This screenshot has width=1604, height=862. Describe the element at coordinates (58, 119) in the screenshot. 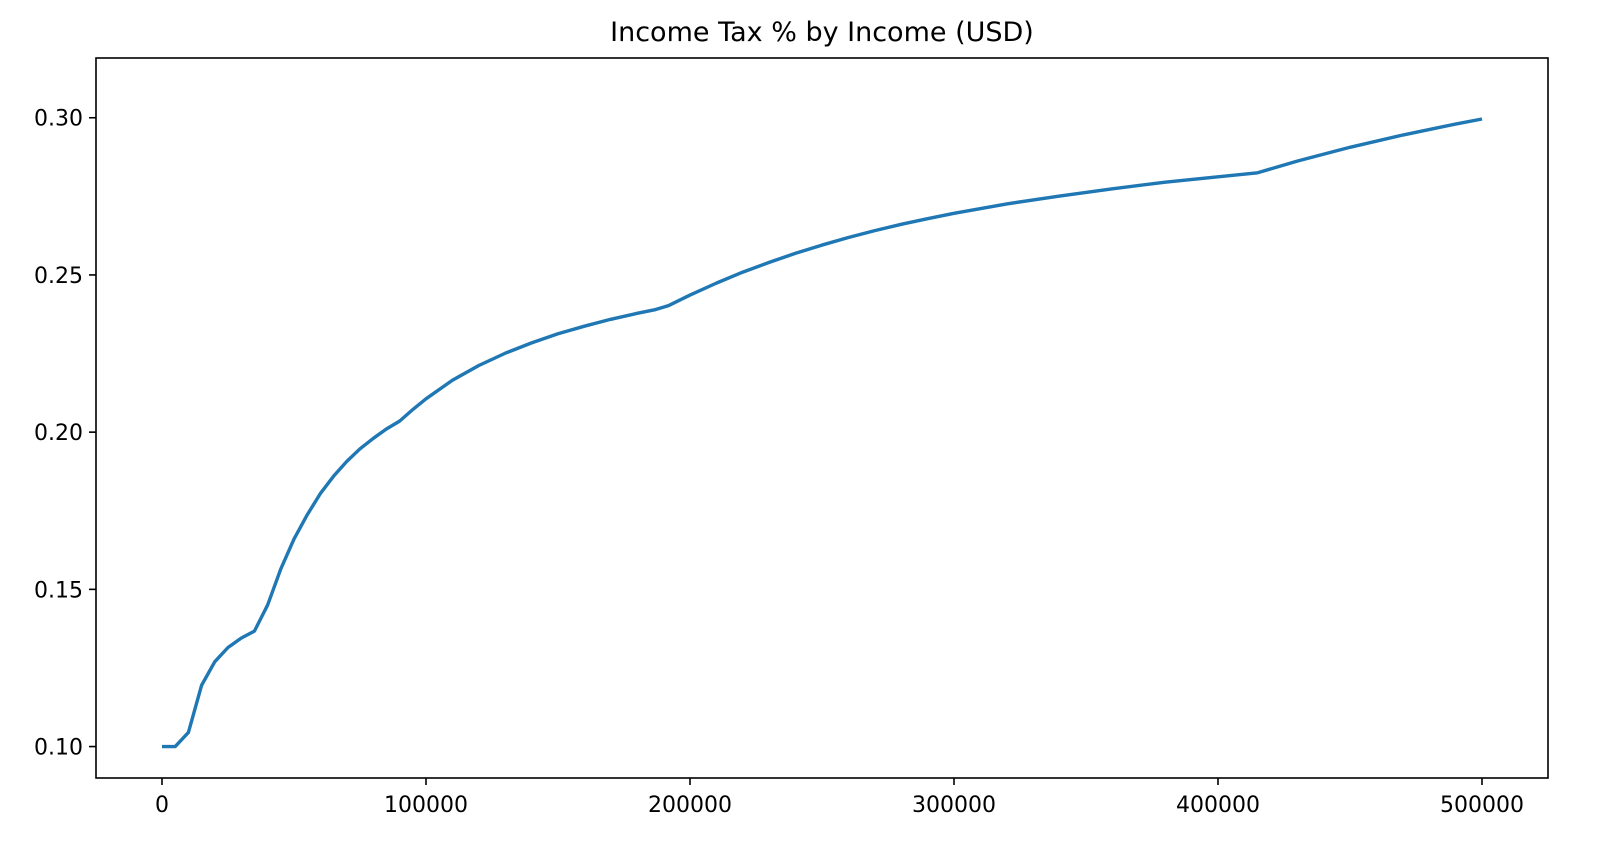

I see `y-tick-label: 0.30` at that location.